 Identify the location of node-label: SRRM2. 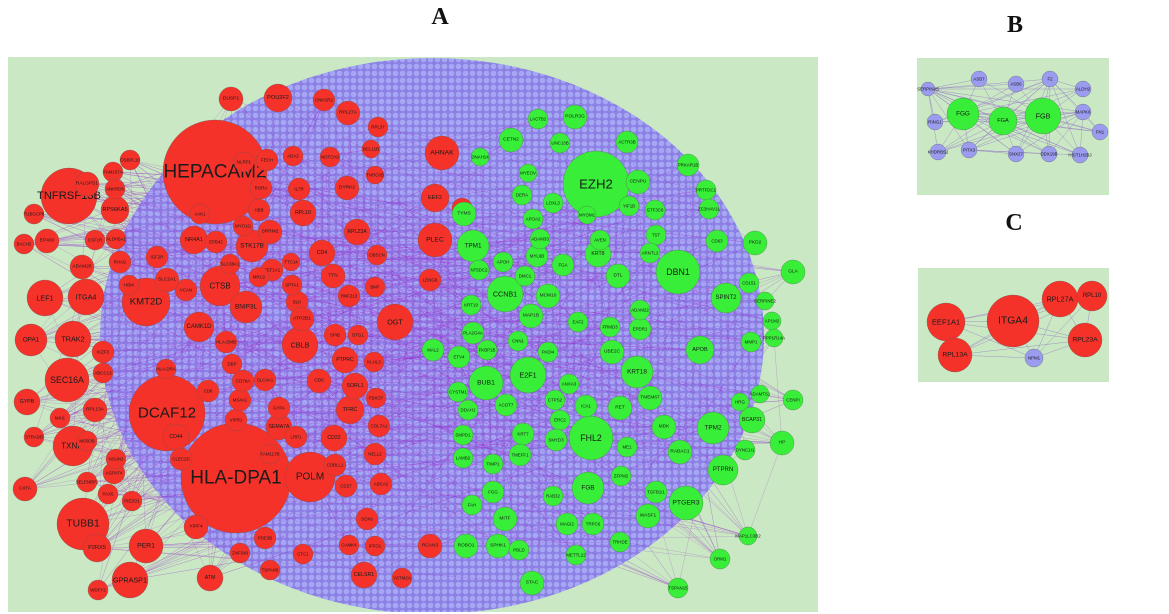
(270, 232).